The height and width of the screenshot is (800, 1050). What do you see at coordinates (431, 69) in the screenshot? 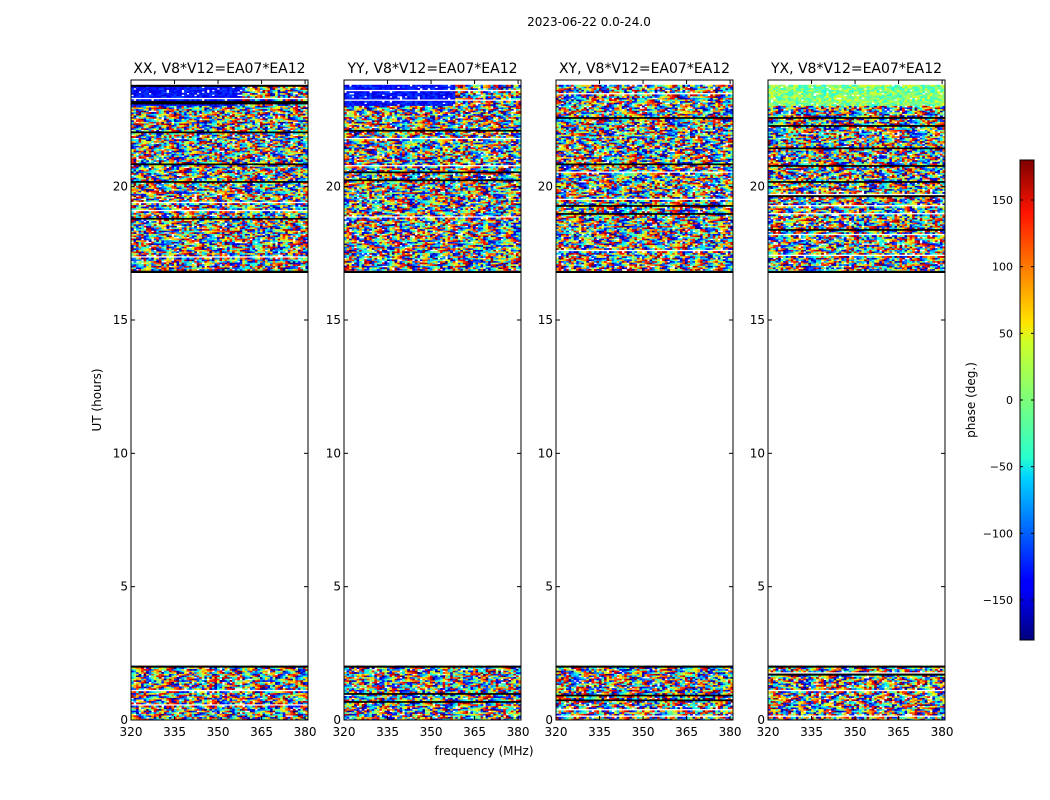
I see `panel-title-2: YY, V8*V12=EA07*EA12` at bounding box center [431, 69].